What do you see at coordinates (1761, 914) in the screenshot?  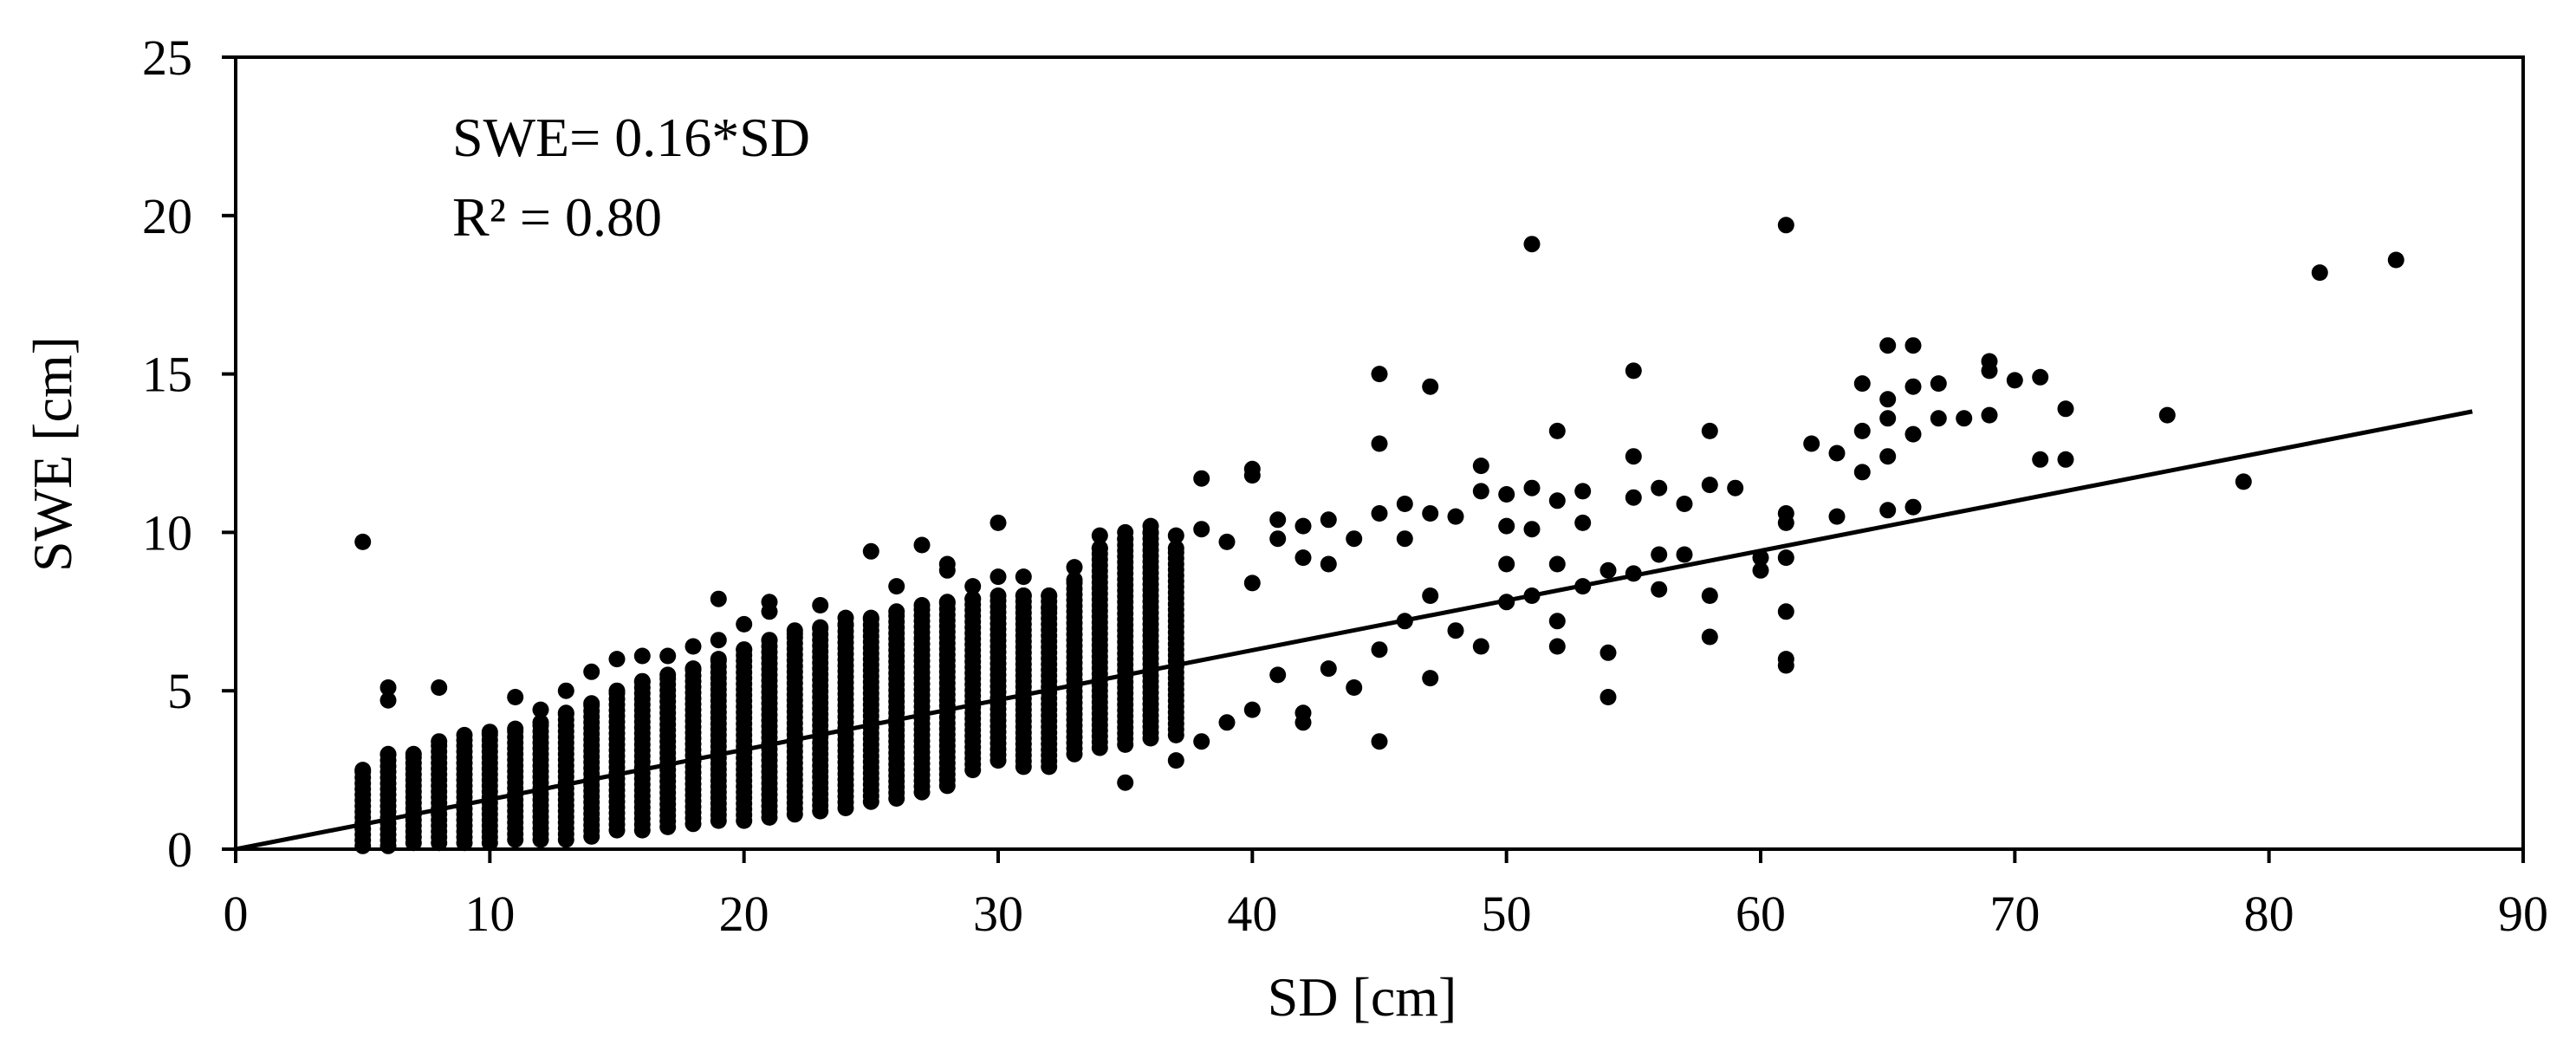 I see `x-tick-label: 60` at bounding box center [1761, 914].